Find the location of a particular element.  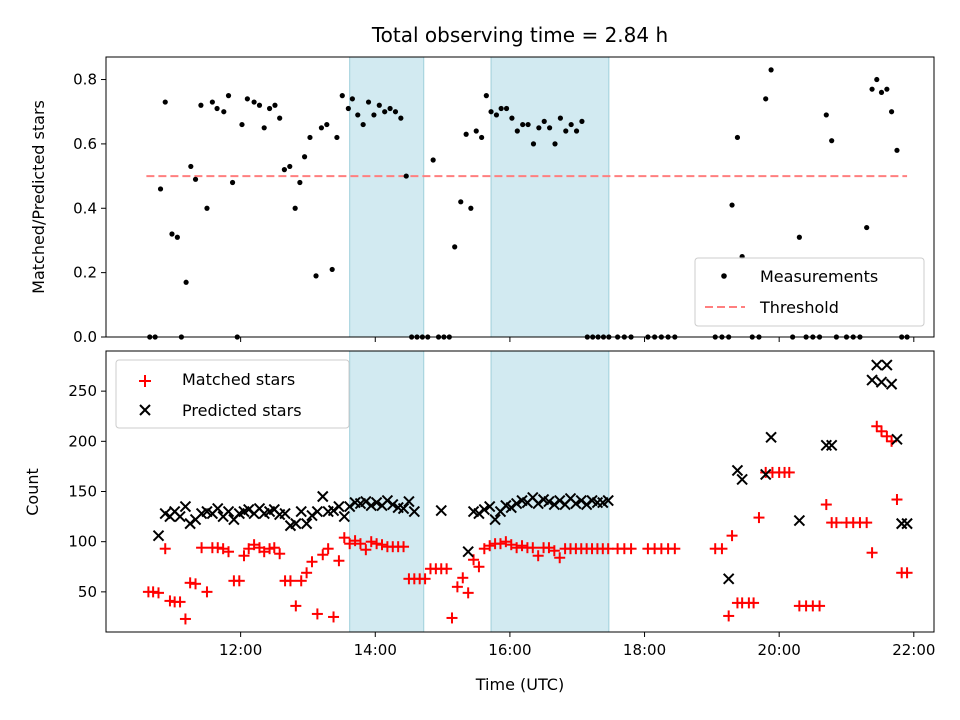

y-tick-label: 250 is located at coordinates (82, 391).